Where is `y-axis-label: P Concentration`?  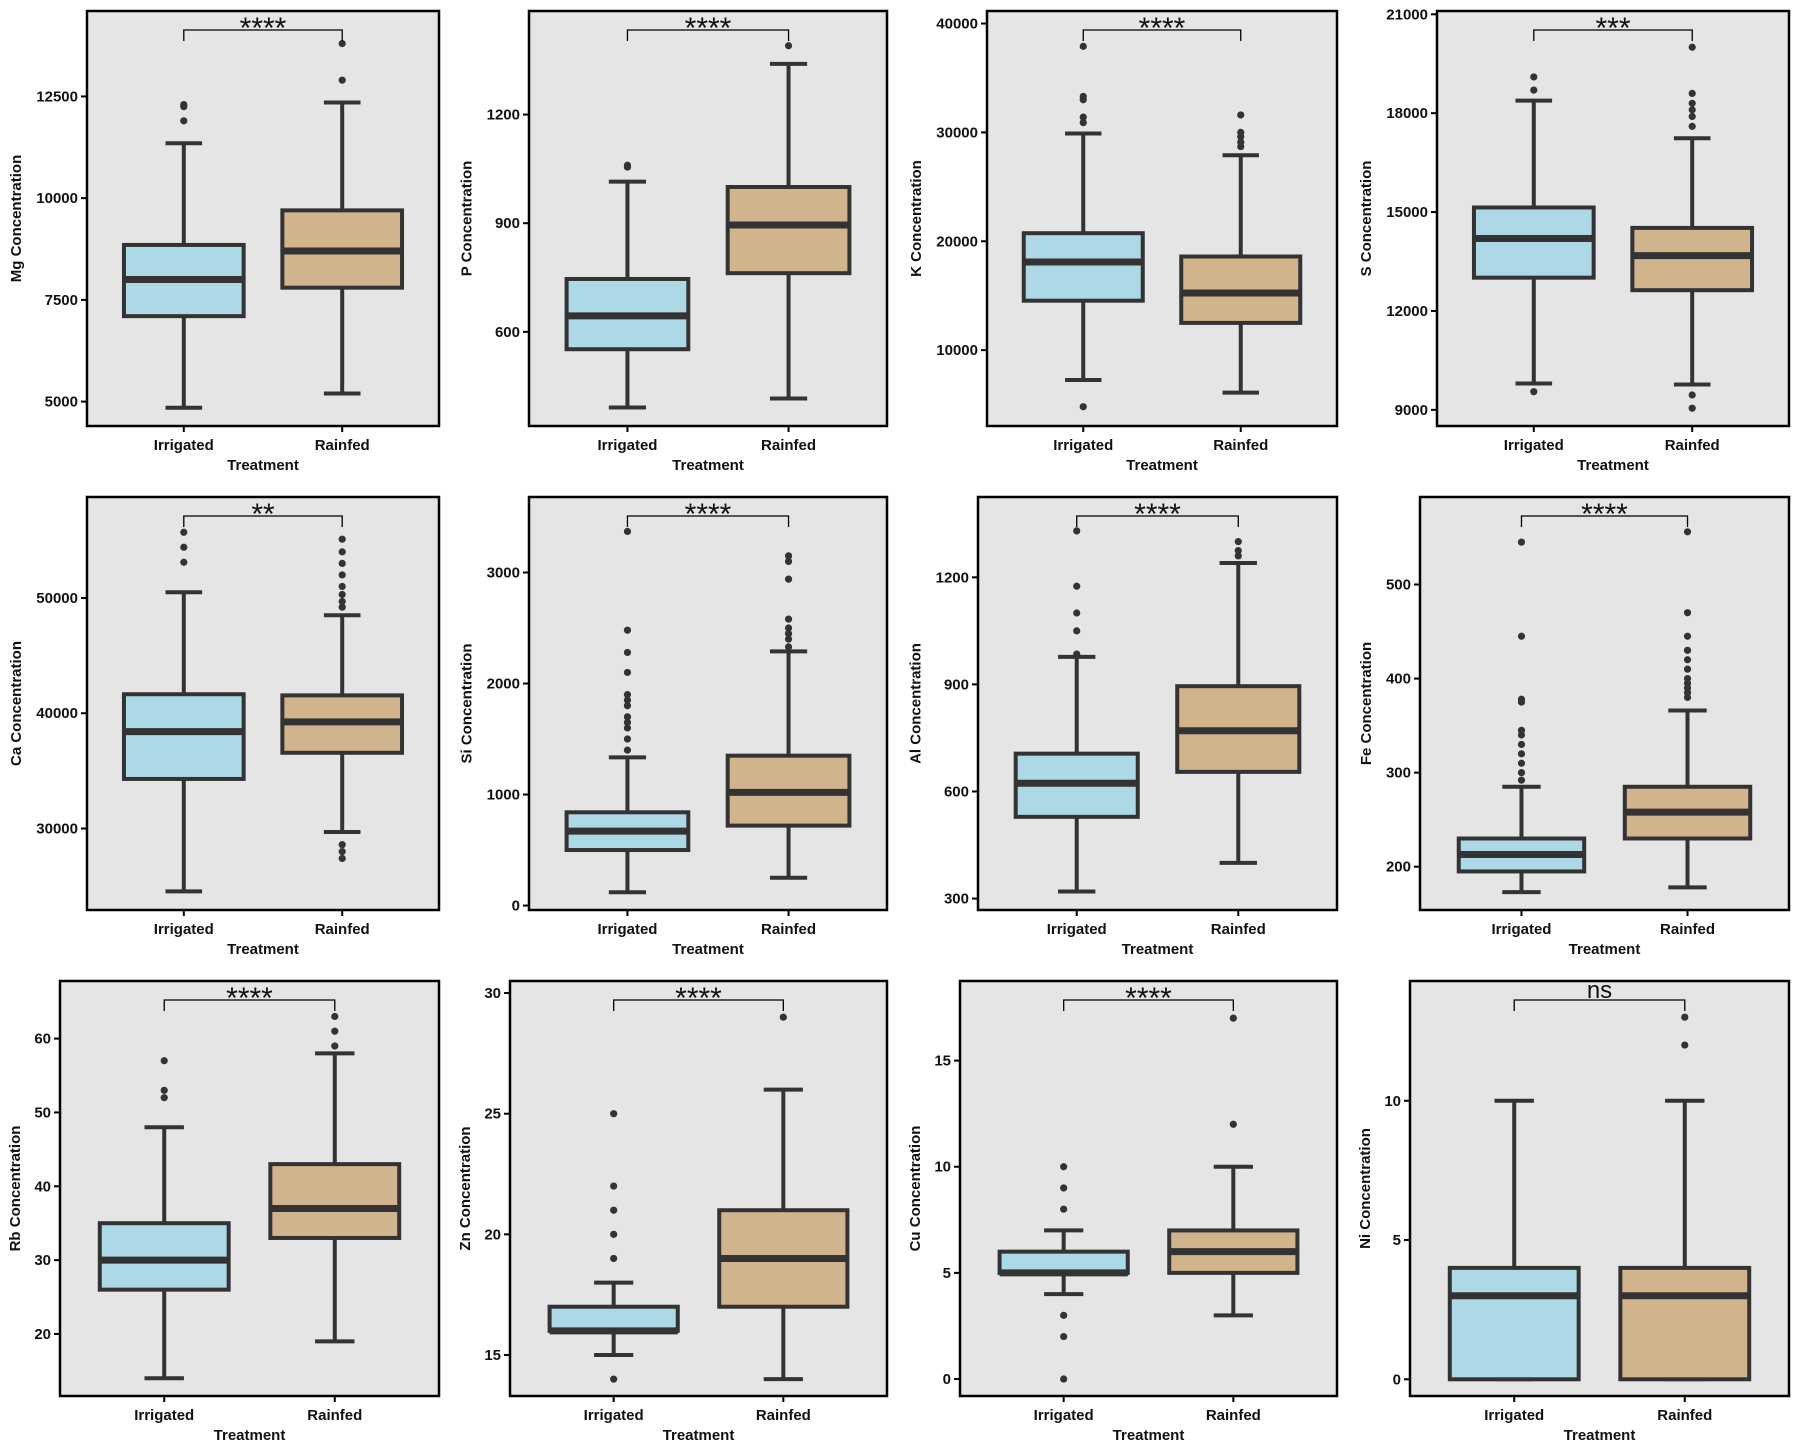 y-axis-label: P Concentration is located at coordinates (467, 219).